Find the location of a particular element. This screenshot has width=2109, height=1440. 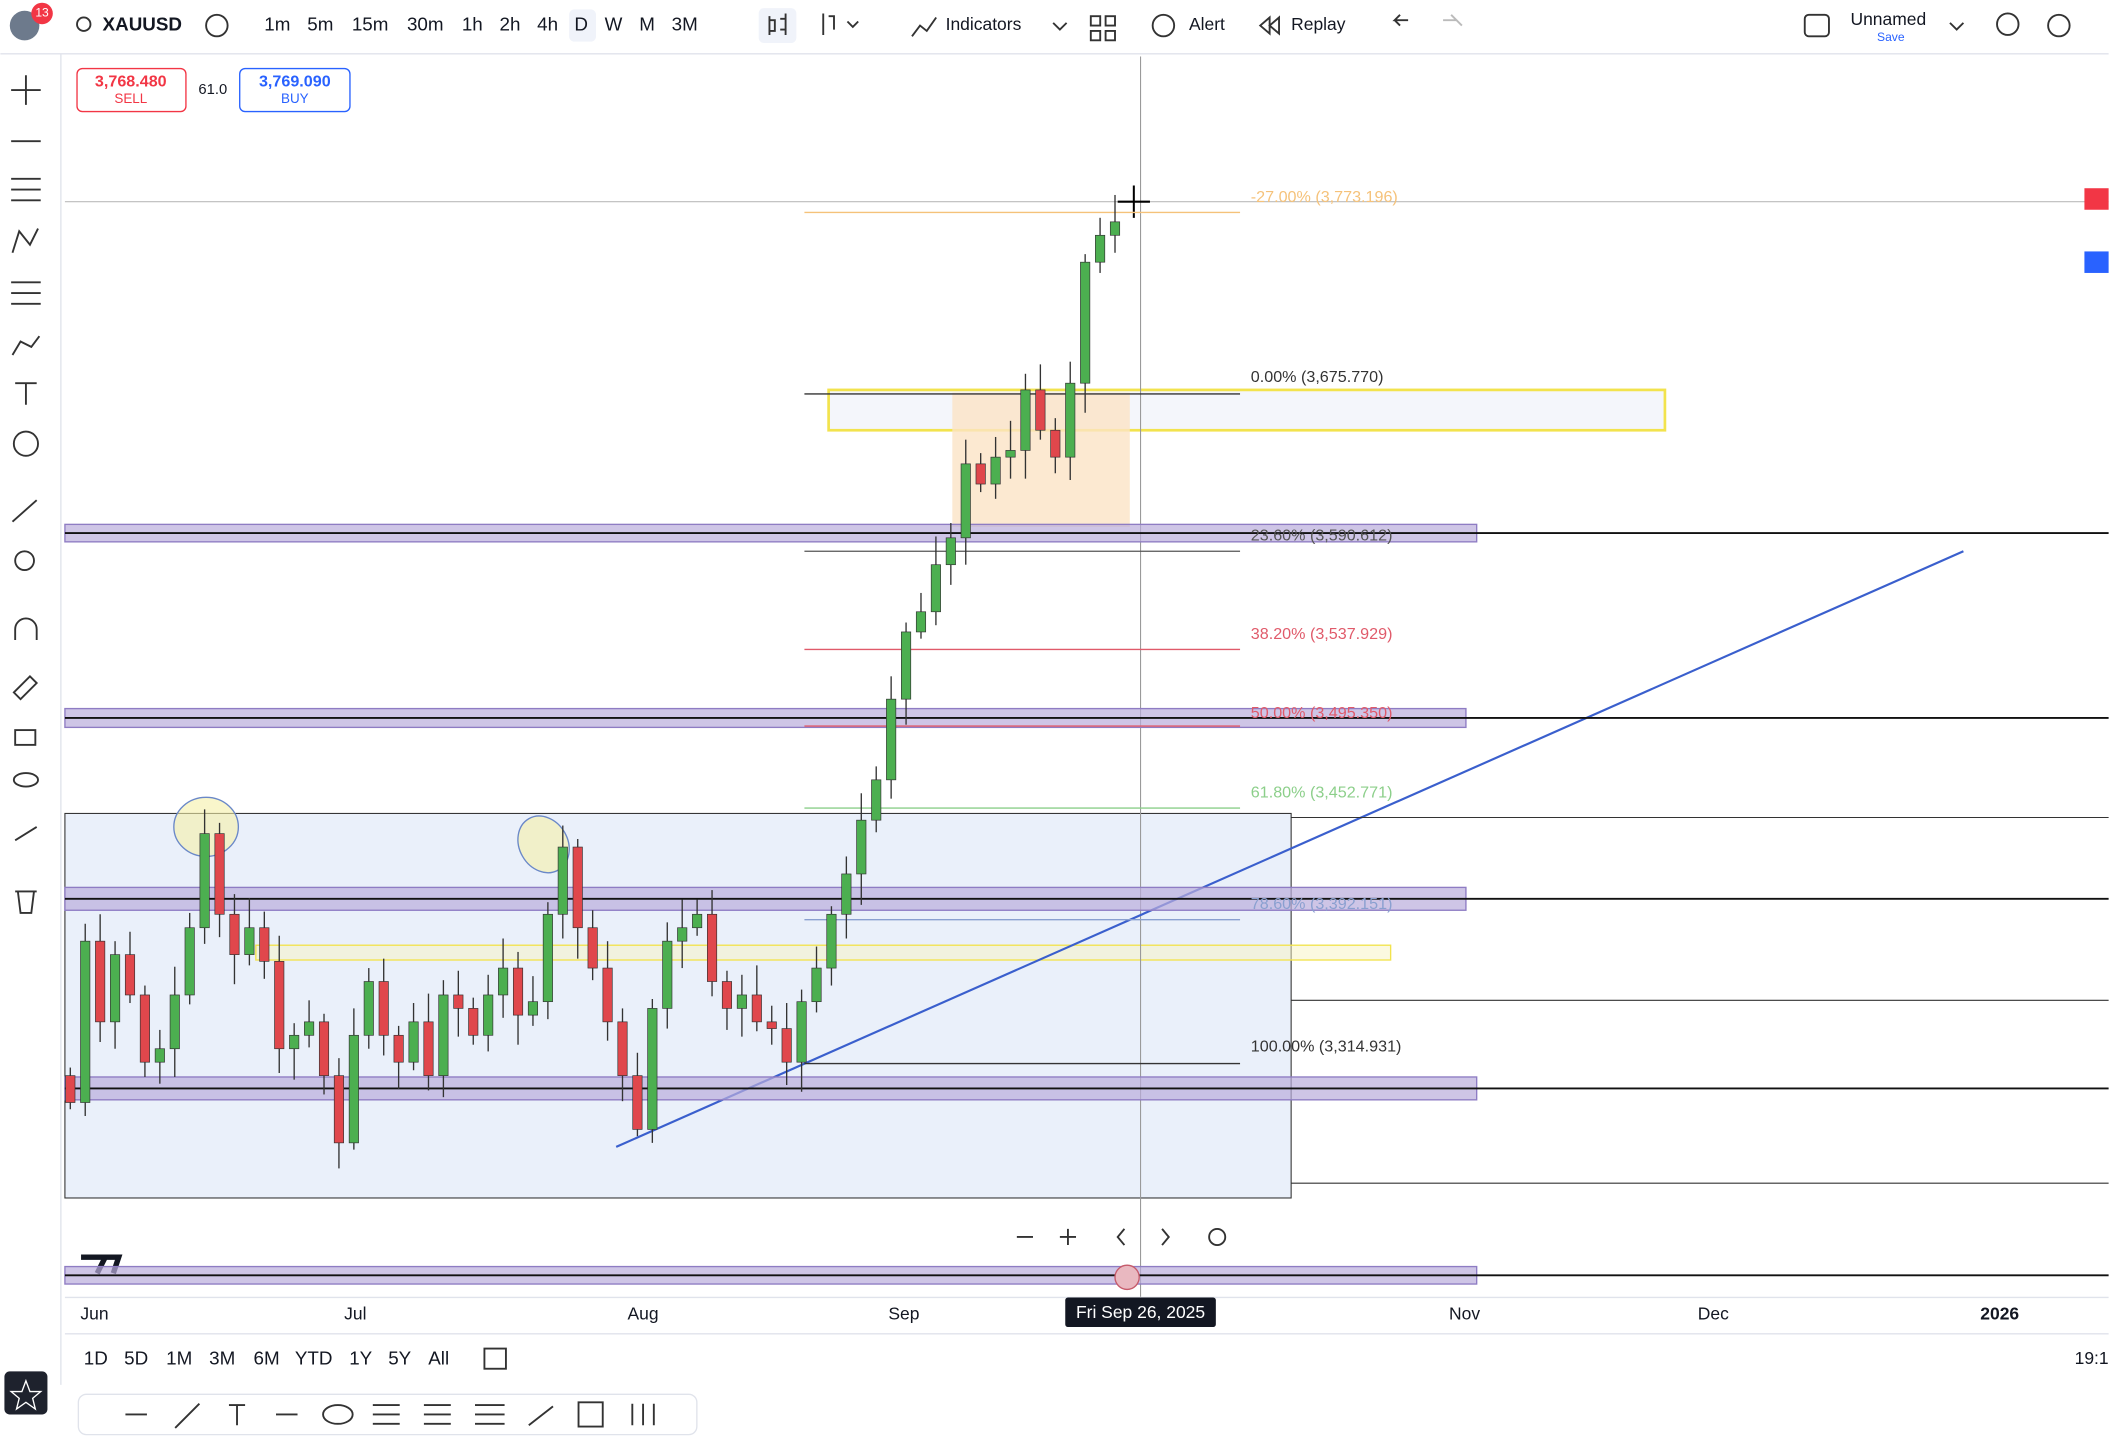

crosshair-date: Fri Sep 26, 2025 is located at coordinates (1140, 1312).